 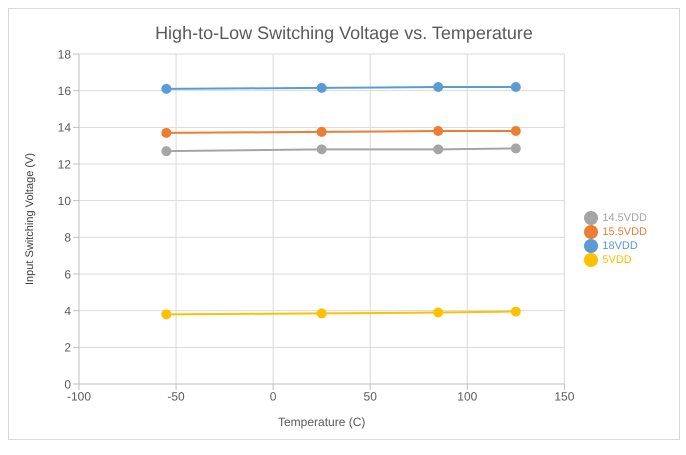 What do you see at coordinates (620, 246) in the screenshot?
I see `legend-label: 18VDD` at bounding box center [620, 246].